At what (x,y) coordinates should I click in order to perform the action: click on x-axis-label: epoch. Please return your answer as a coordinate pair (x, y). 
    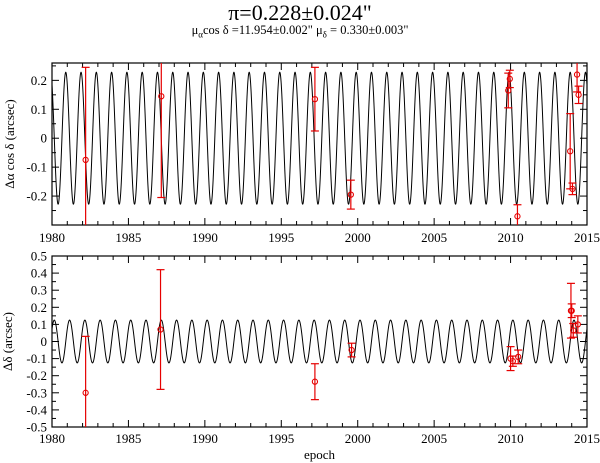
    Looking at the image, I should click on (320, 454).